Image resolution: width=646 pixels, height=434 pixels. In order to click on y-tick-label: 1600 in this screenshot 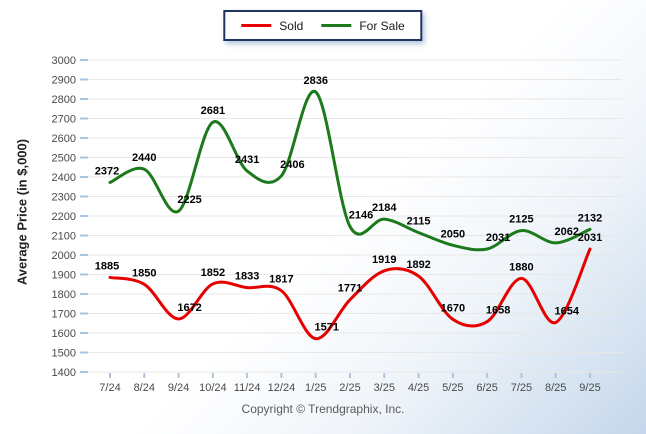, I will do `click(64, 334)`.